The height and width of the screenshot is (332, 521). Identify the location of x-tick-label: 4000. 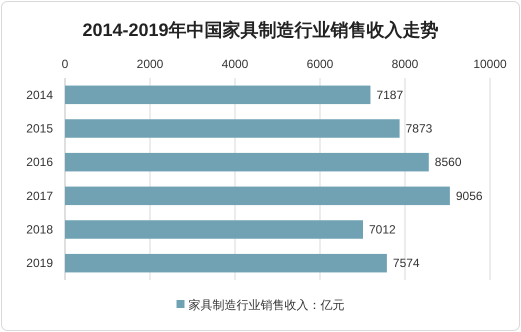
(235, 64).